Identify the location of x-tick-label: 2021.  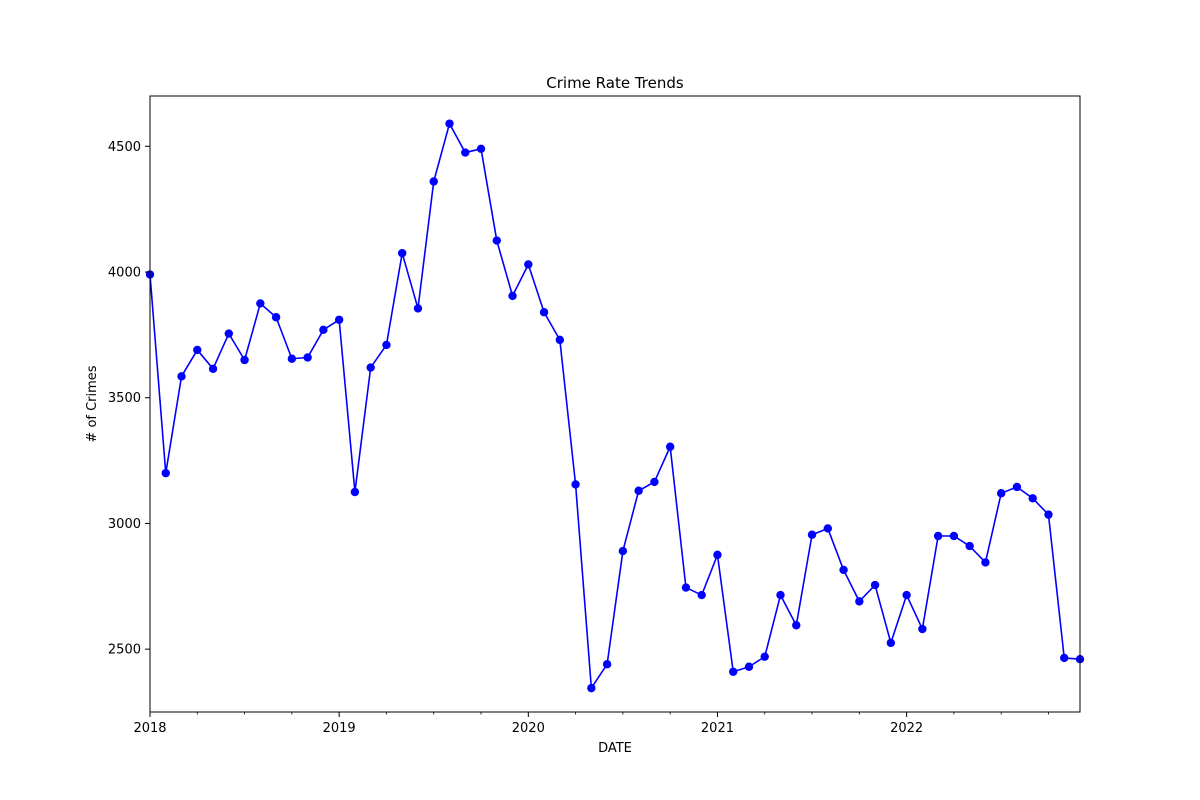
(717, 728).